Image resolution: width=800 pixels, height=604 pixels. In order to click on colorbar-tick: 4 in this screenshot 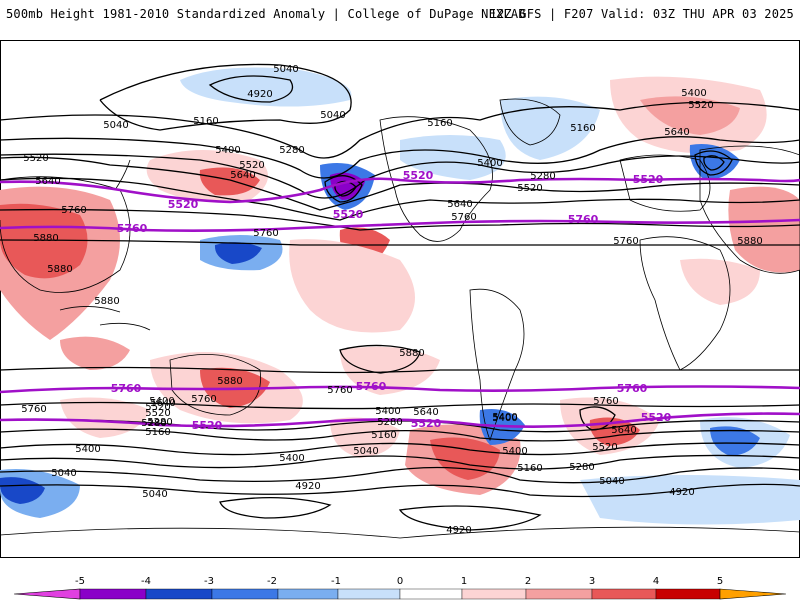, I will do `click(656, 581)`.